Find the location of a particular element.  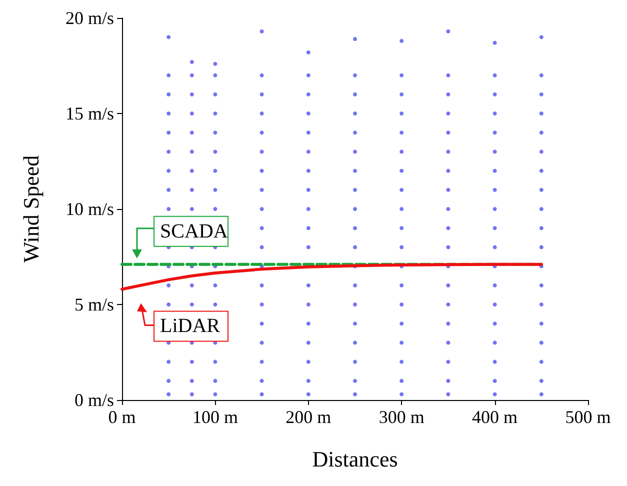

y-tick-label: 5 m/s is located at coordinates (94, 304).